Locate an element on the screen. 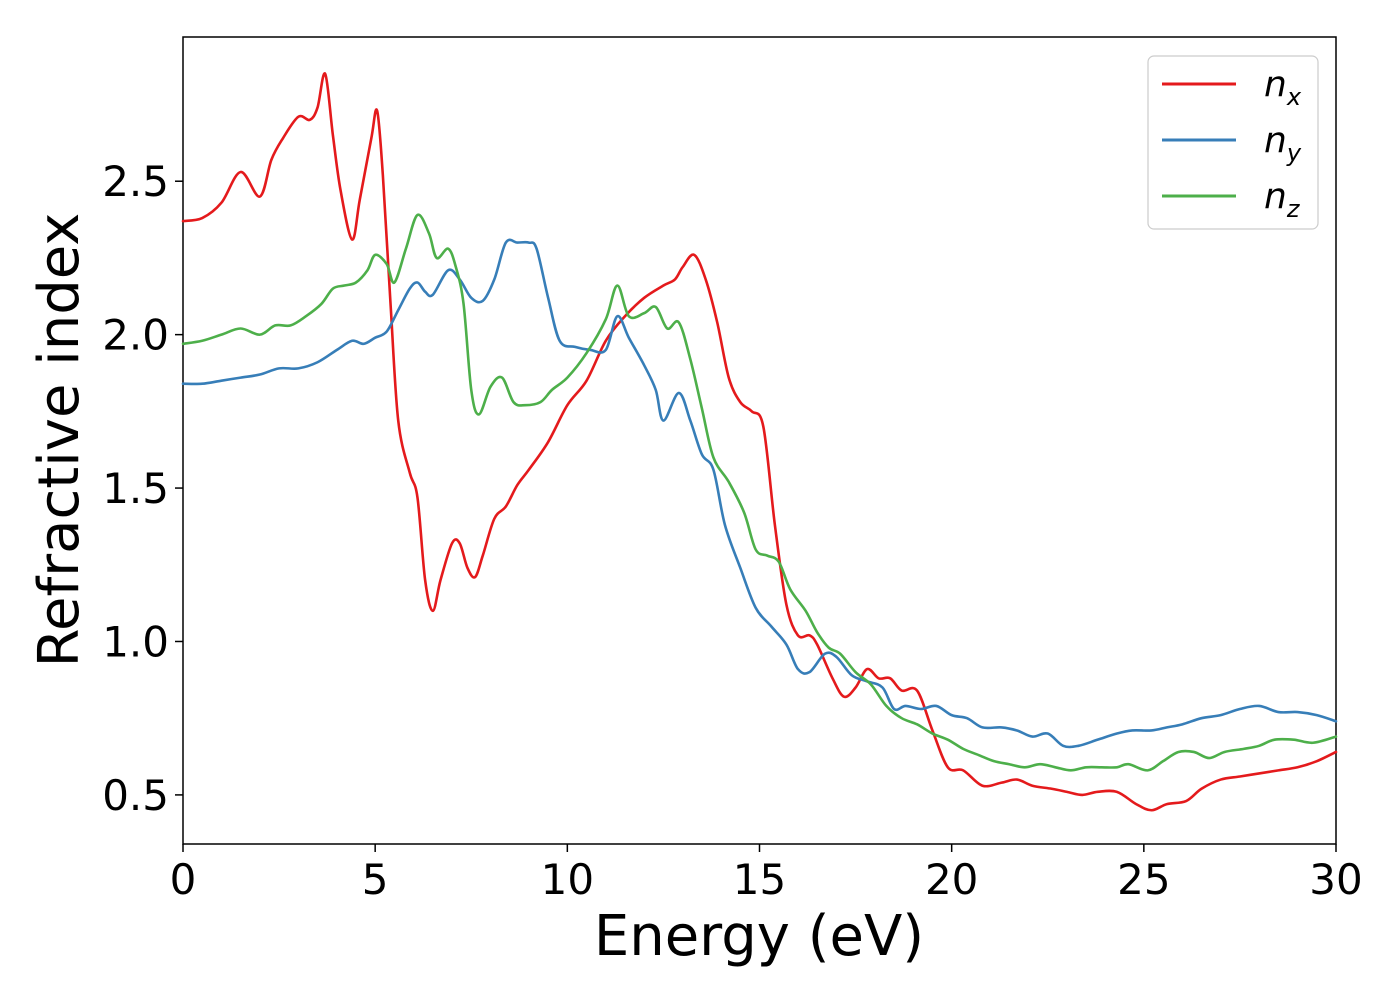  legend-frame is located at coordinates (1233, 142).